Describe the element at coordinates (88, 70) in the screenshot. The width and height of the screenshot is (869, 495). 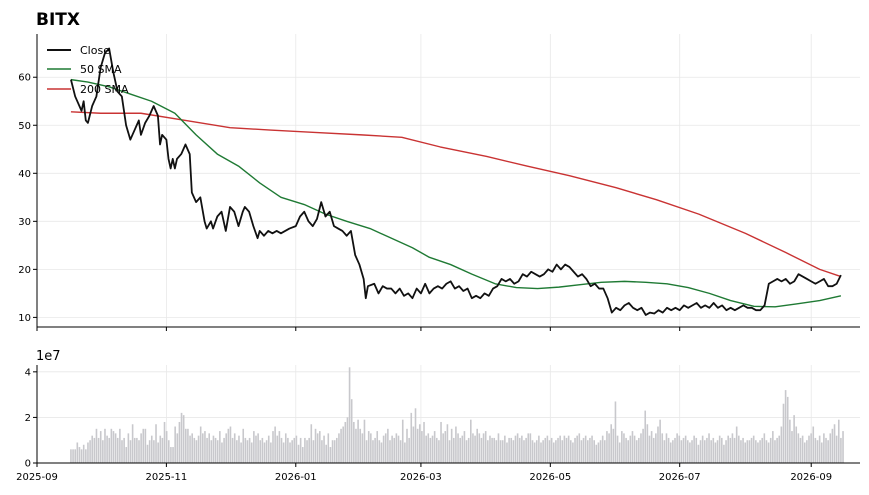
I see `legend: Close 50 SMA 200 SMA` at that location.